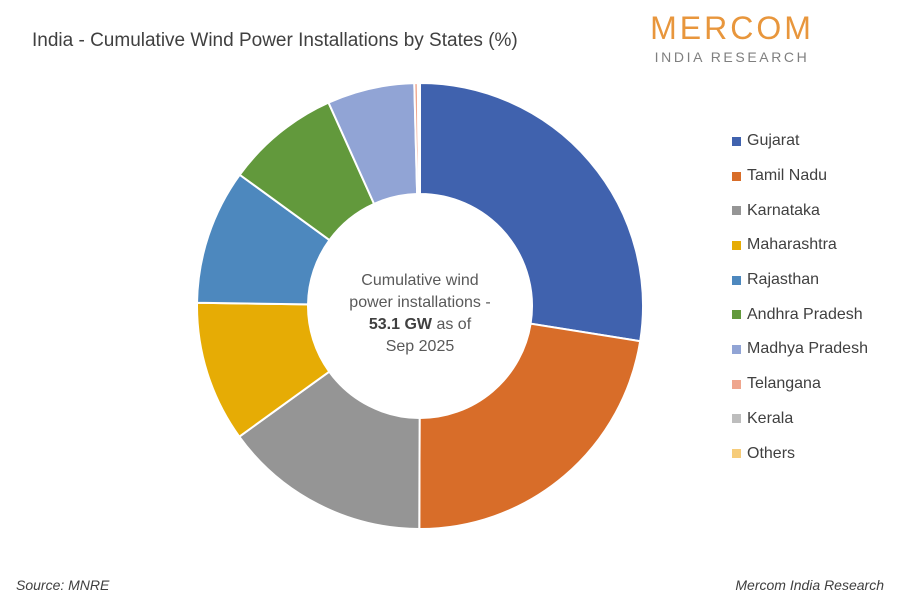 The height and width of the screenshot is (603, 908). Describe the element at coordinates (805, 314) in the screenshot. I see `legend-label: Andhra Pradesh` at that location.